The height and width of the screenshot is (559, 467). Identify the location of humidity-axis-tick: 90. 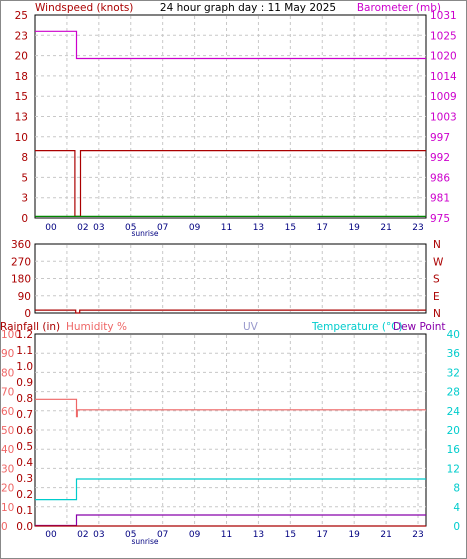
(7, 354).